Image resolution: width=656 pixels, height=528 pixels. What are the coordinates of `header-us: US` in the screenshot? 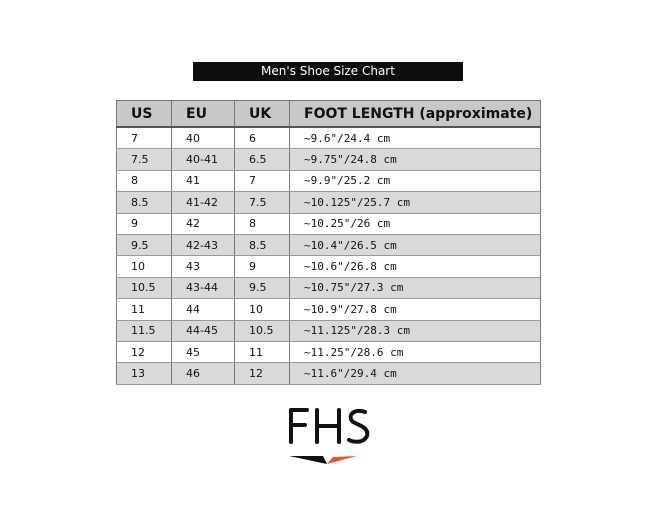 It's located at (144, 114).